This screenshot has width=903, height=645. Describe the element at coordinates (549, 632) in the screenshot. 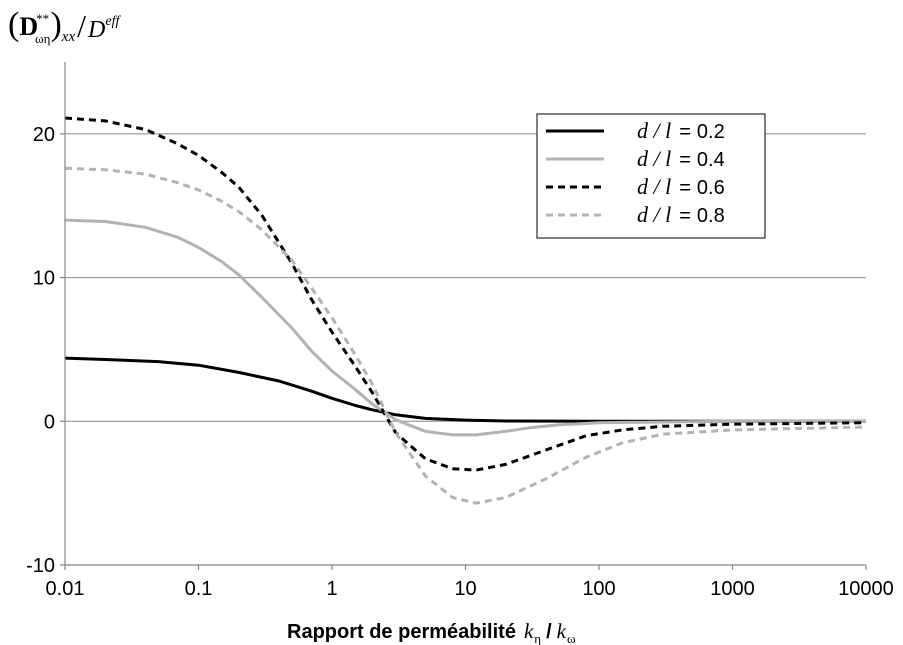

I see `xlabel-slash: /` at that location.